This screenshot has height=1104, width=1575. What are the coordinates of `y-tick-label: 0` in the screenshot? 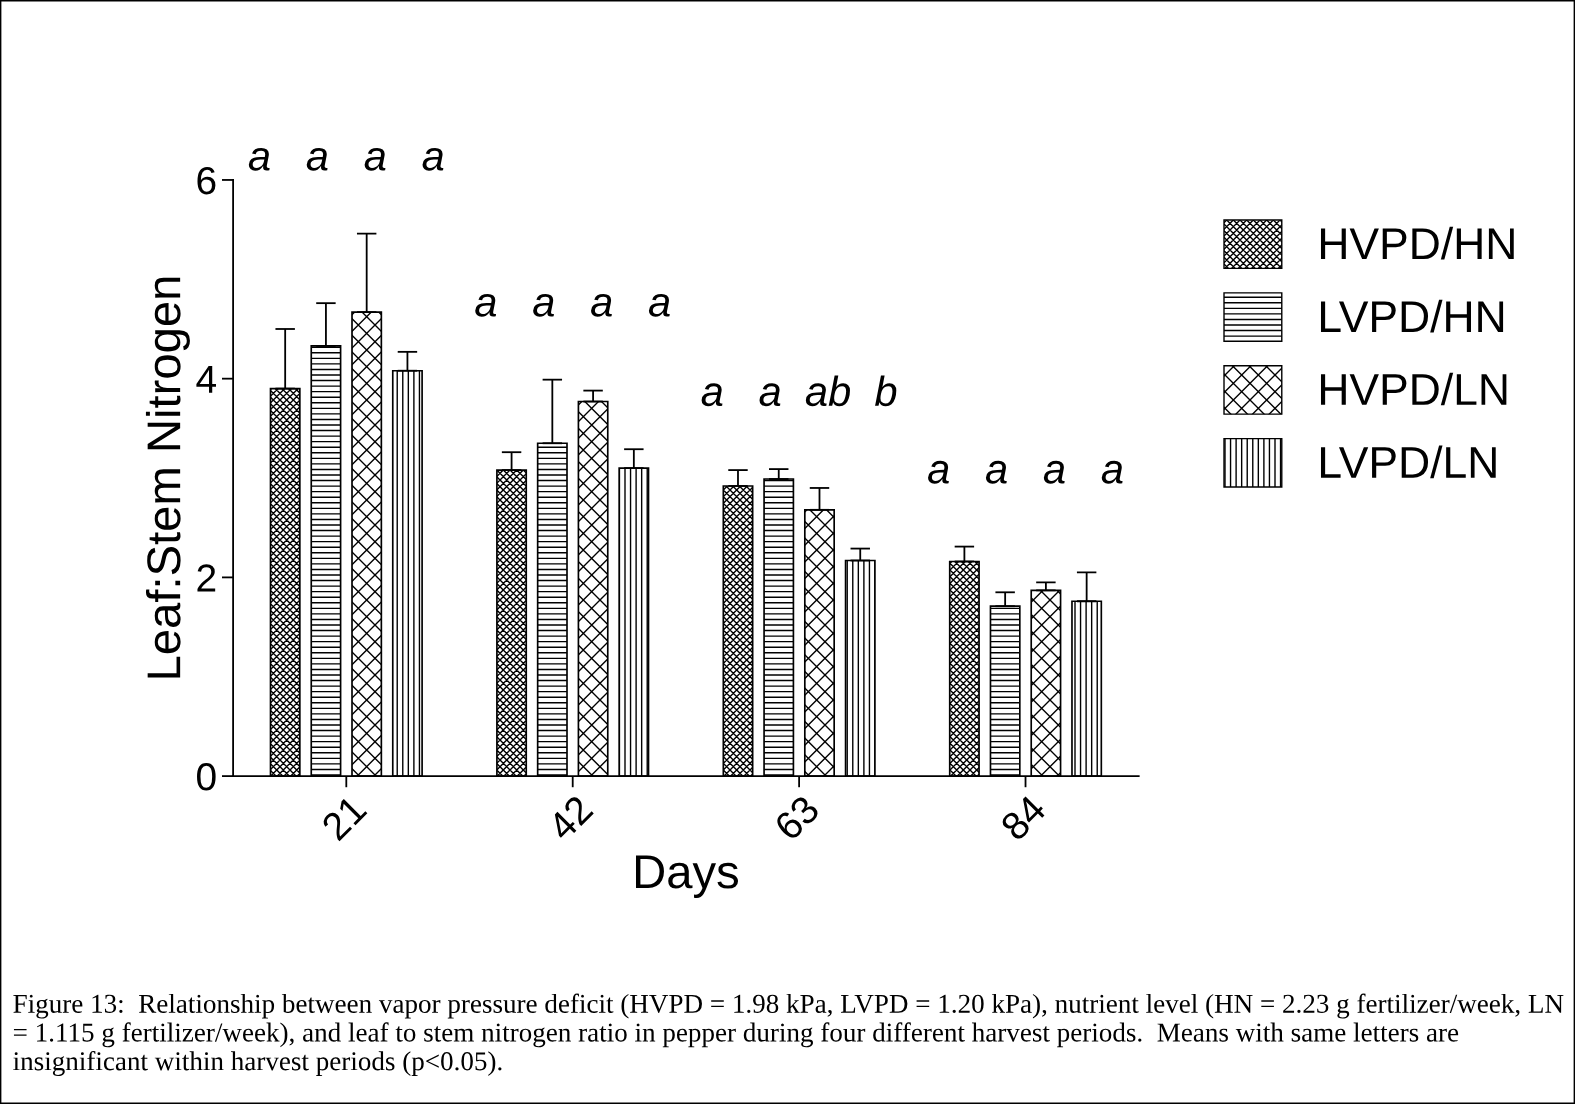 It's located at (206, 777).